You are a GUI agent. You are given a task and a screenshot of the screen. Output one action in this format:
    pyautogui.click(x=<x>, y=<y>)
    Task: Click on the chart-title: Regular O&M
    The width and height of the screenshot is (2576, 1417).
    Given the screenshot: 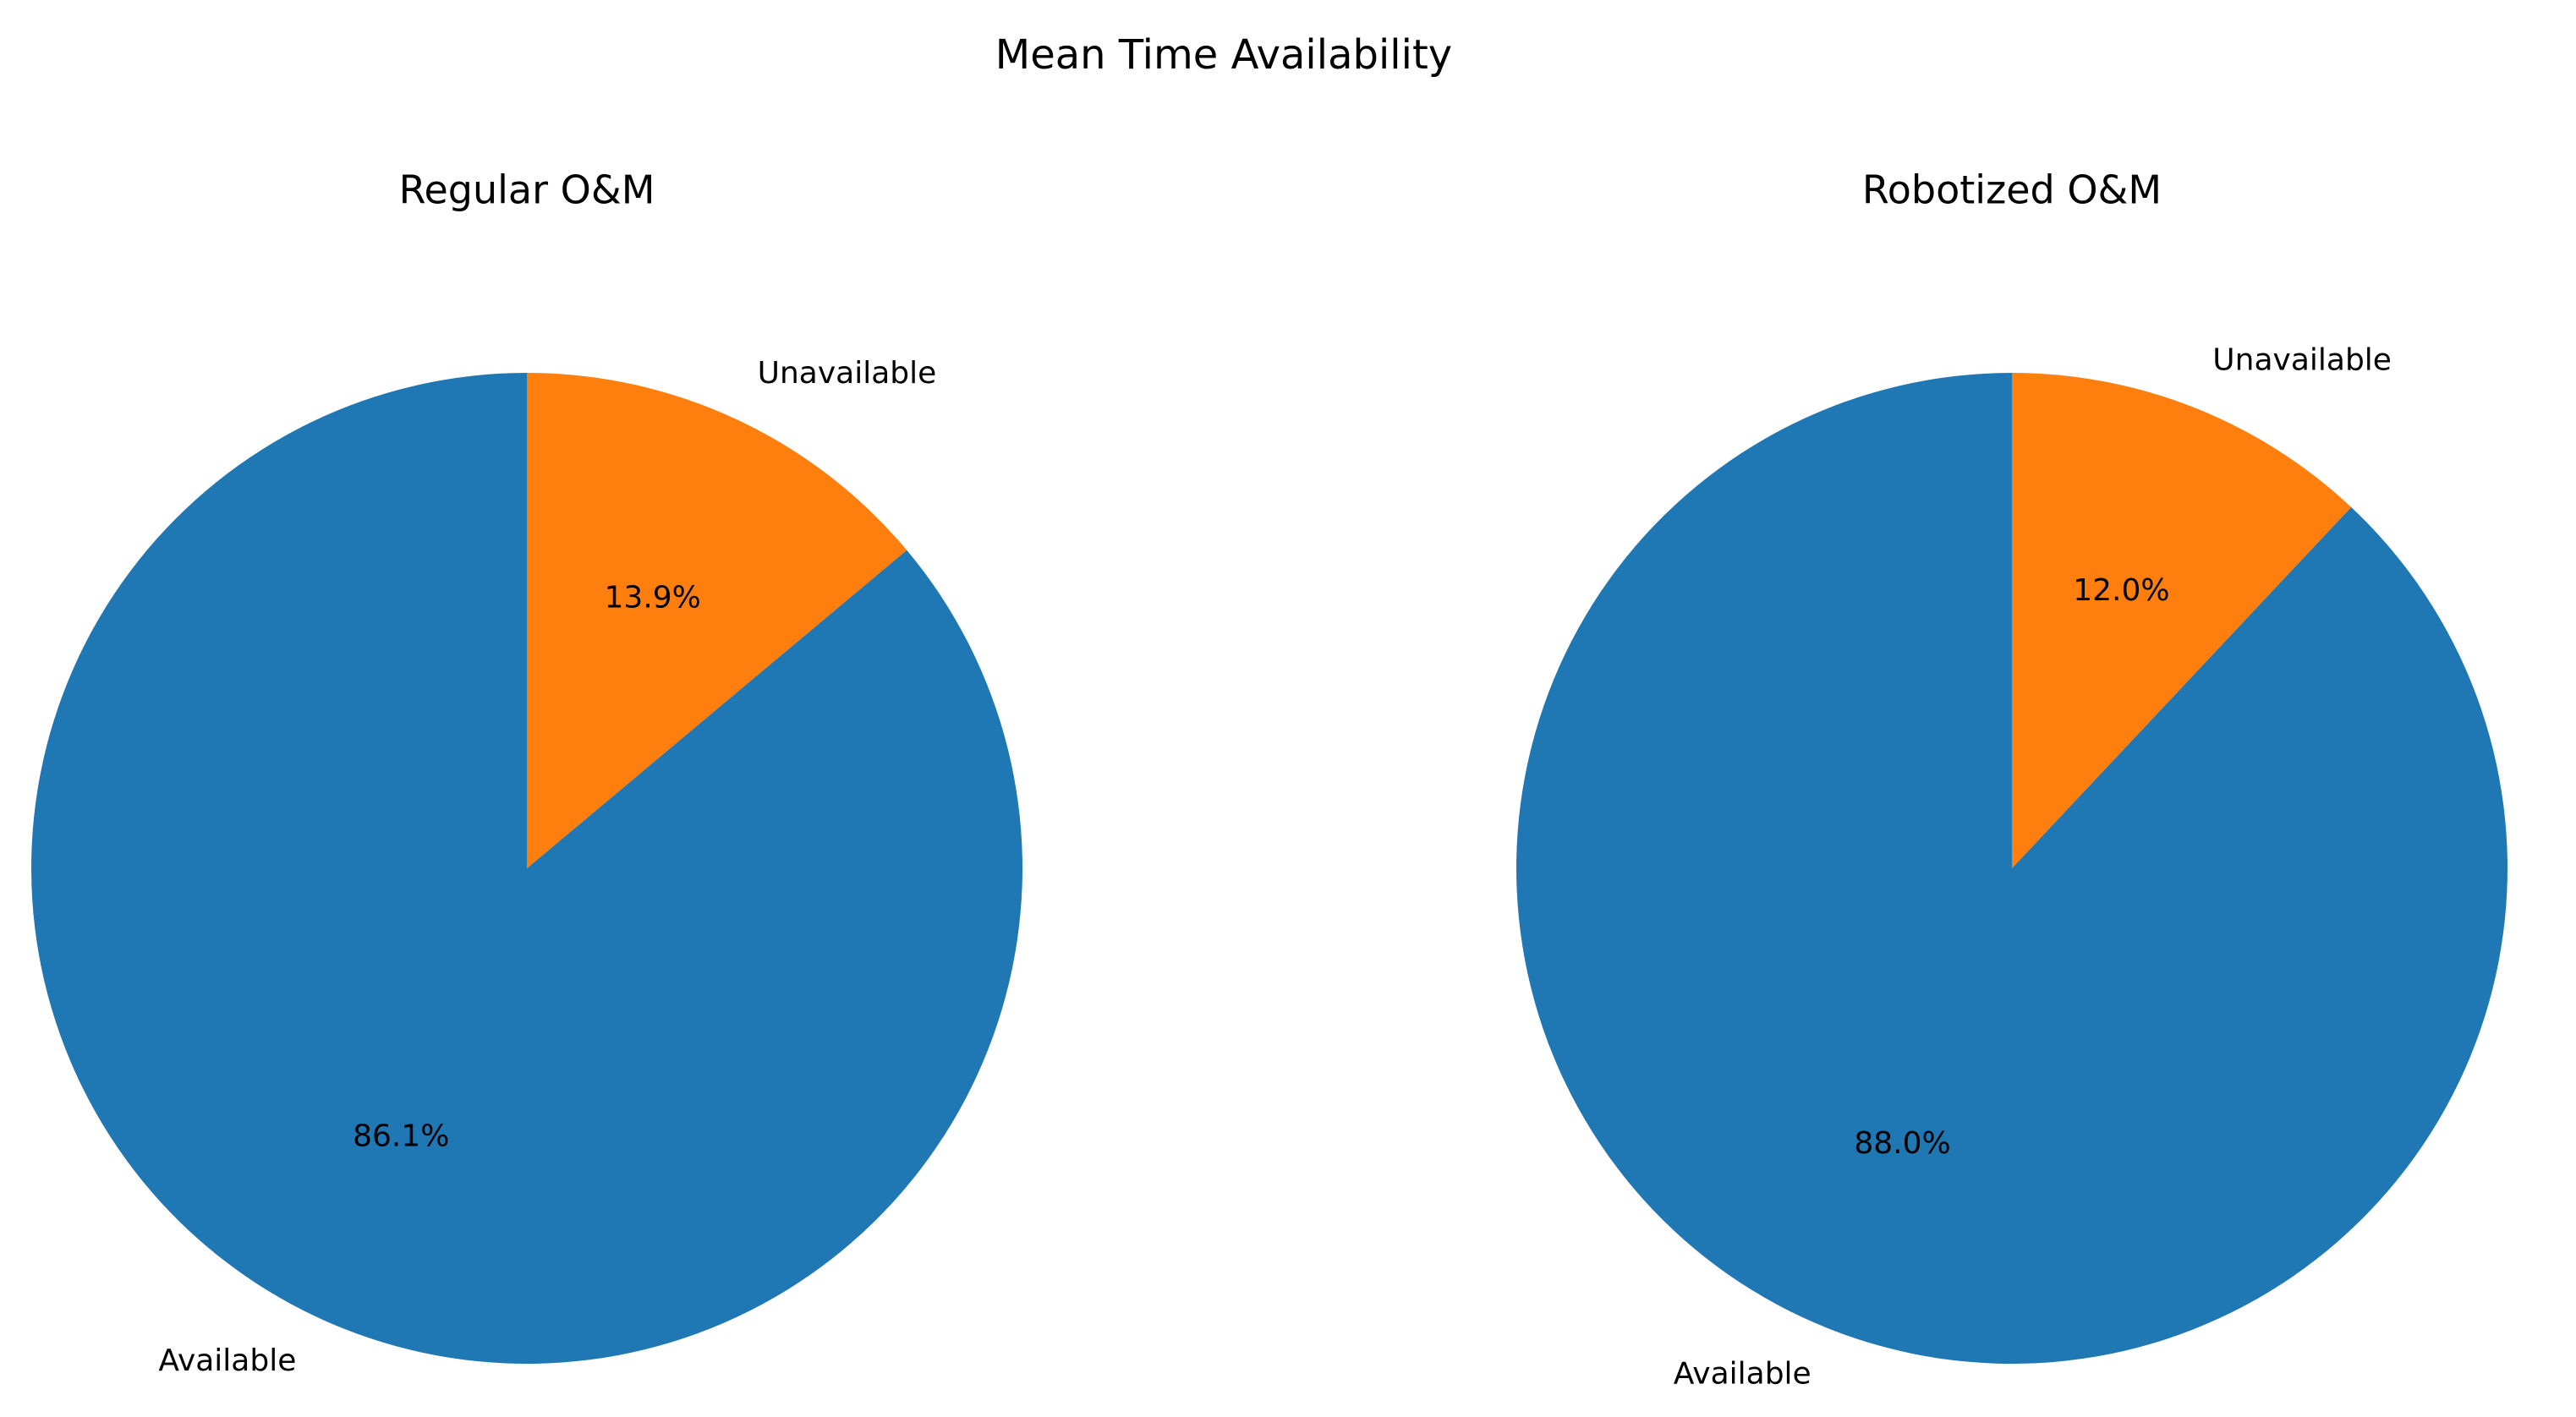 What is the action you would take?
    pyautogui.click(x=527, y=190)
    